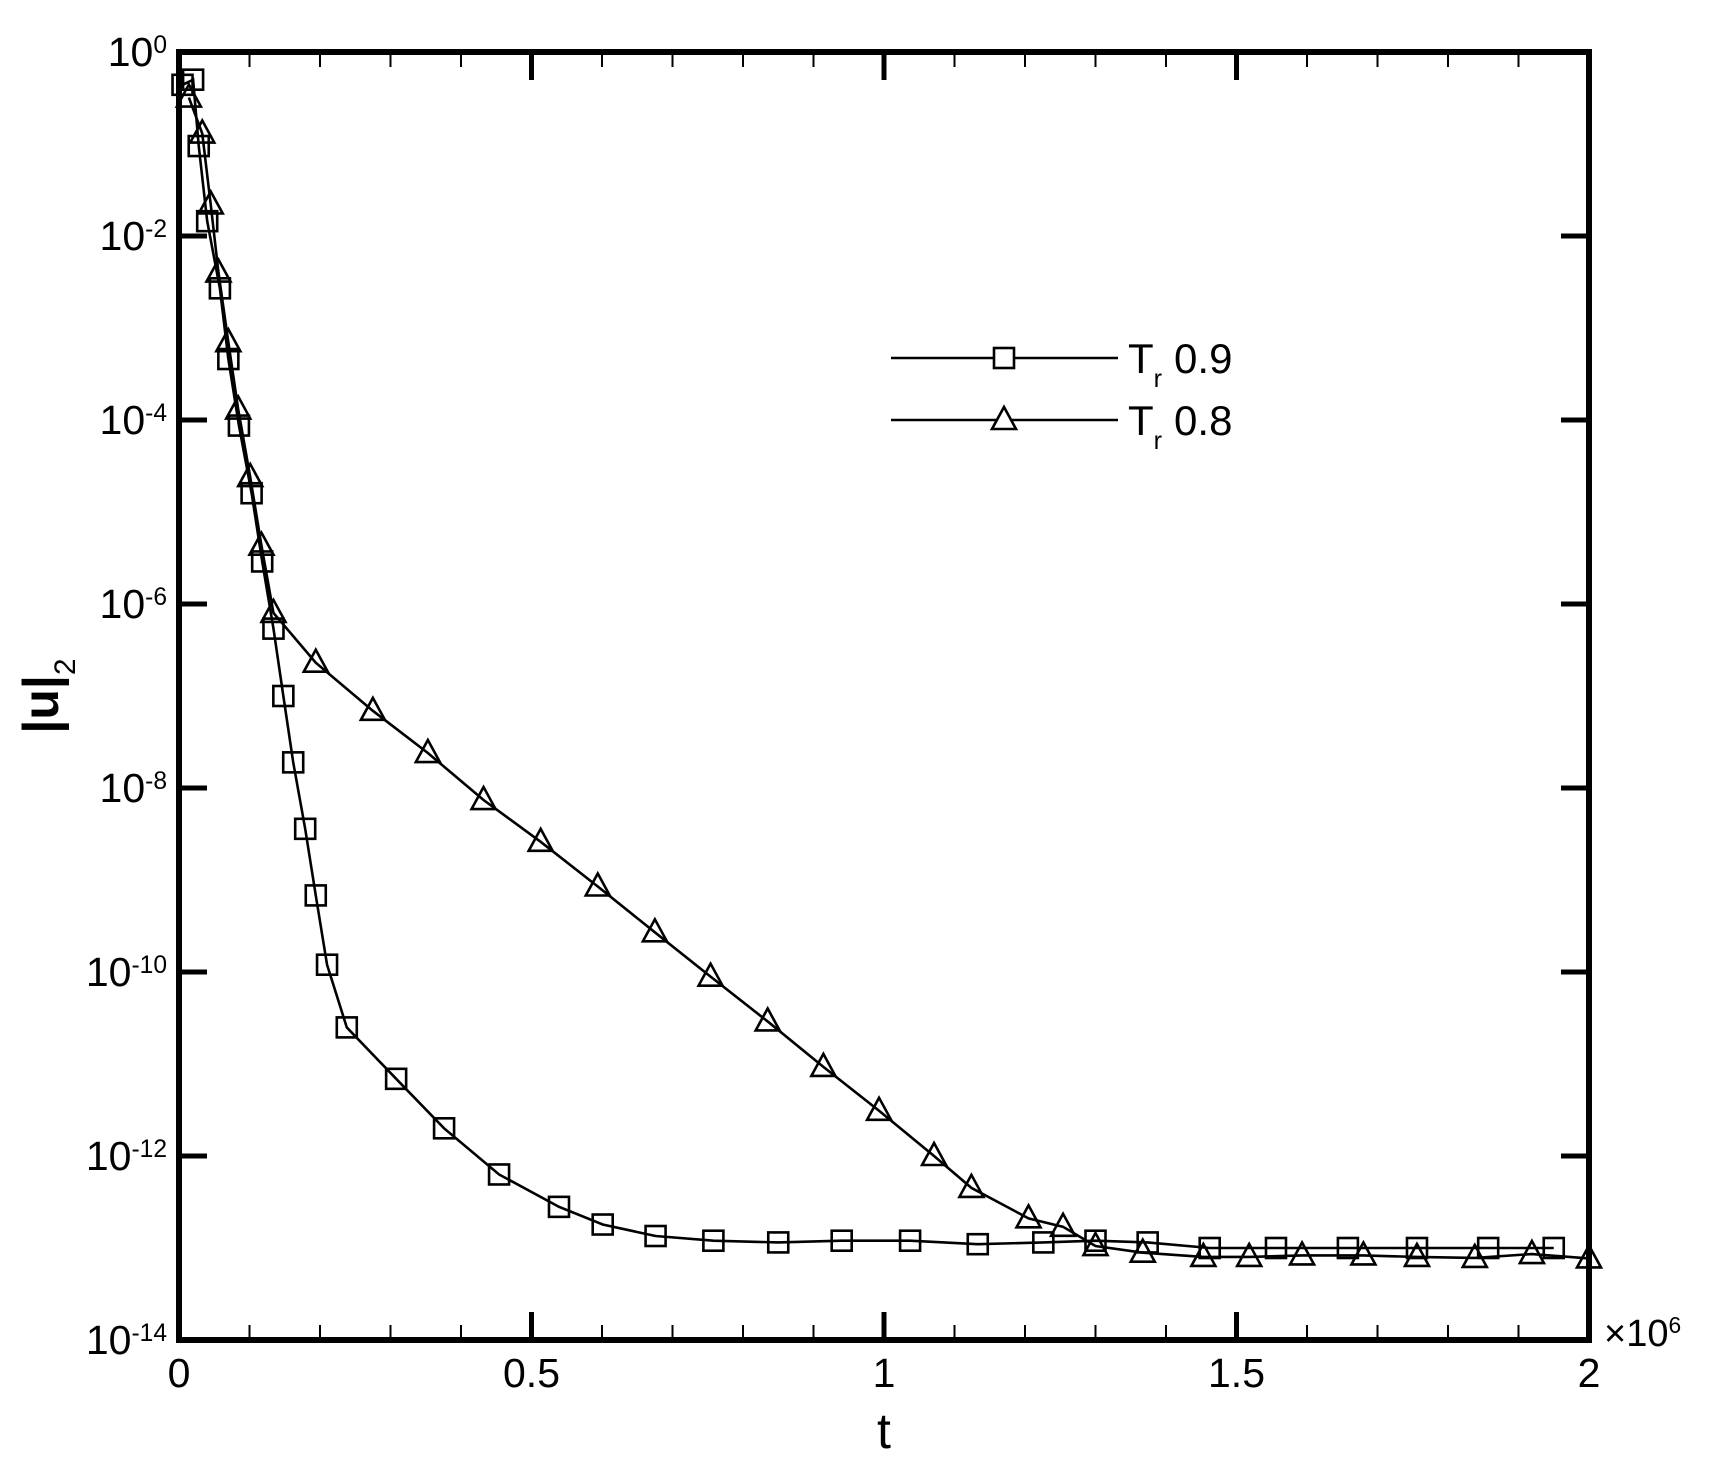 This screenshot has height=1468, width=1713. I want to click on y-label-subscript: 2, so click(65, 666).